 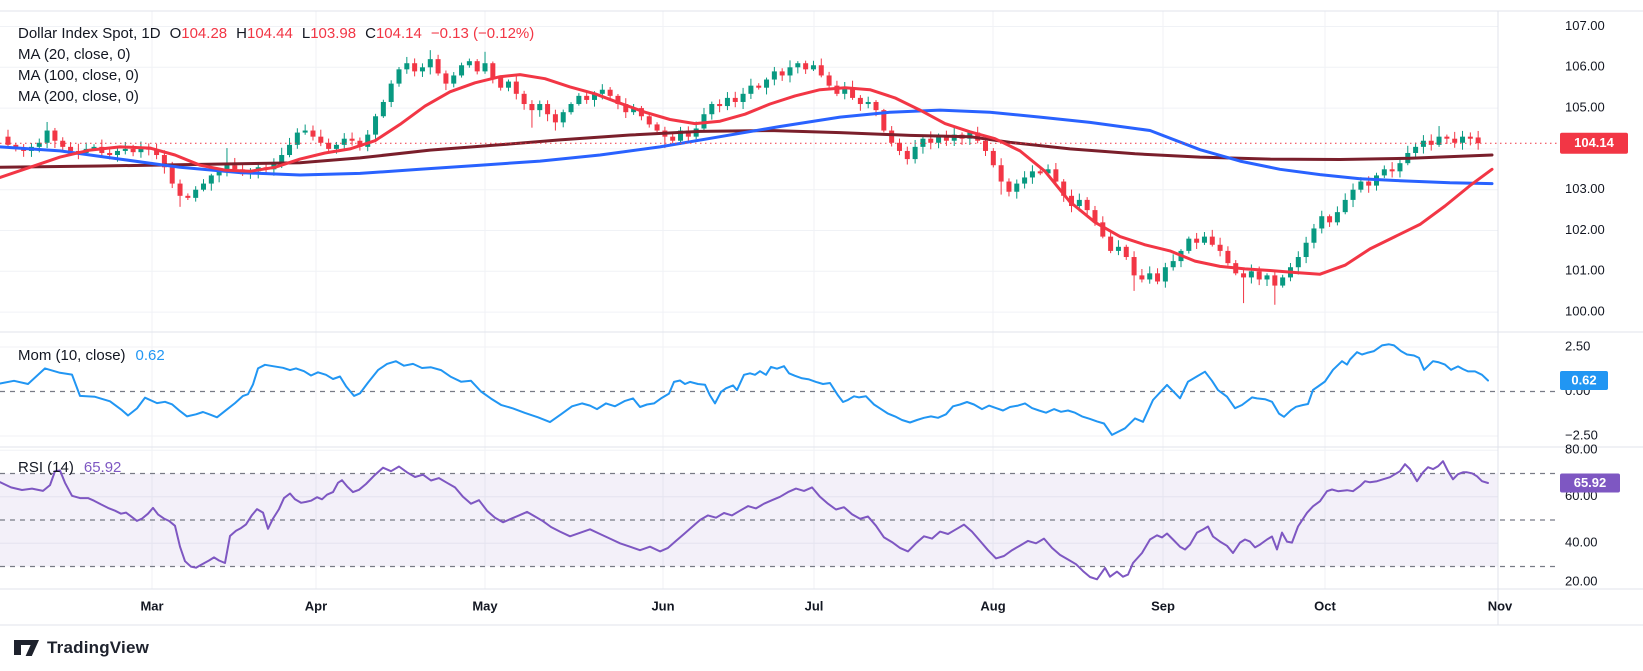 I want to click on rsi-value-badge: 65.92, so click(x=1590, y=483).